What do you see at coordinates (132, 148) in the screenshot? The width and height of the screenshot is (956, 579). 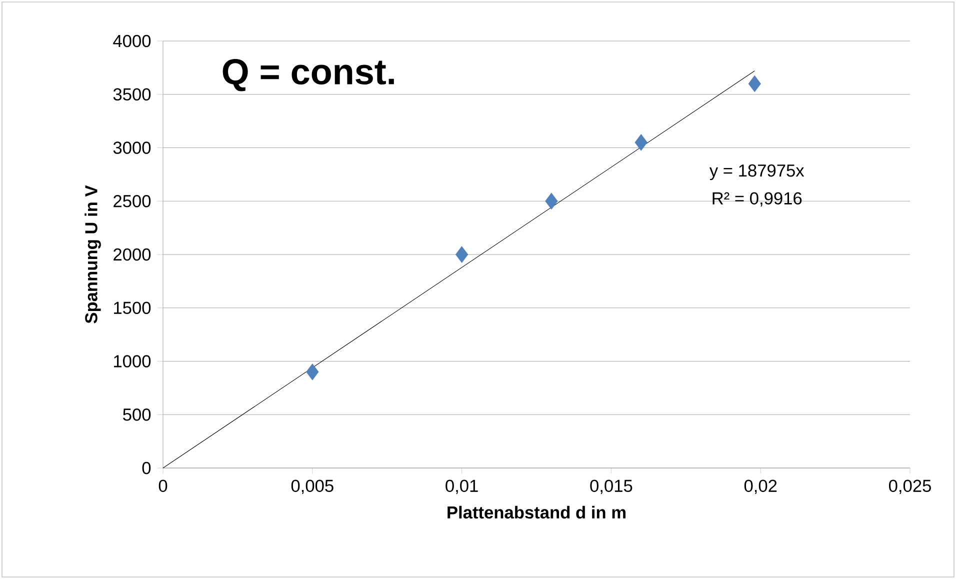 I see `y-tick-label: 3000` at bounding box center [132, 148].